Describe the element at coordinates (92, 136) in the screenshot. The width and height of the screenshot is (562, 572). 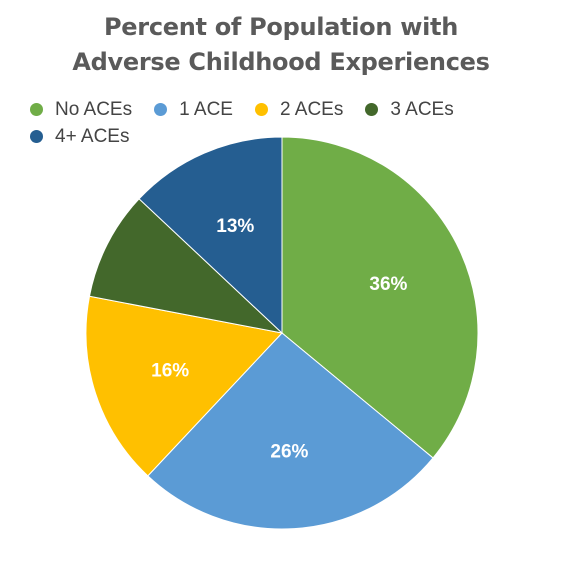
I see `legend-label: 4+ ACEs` at that location.